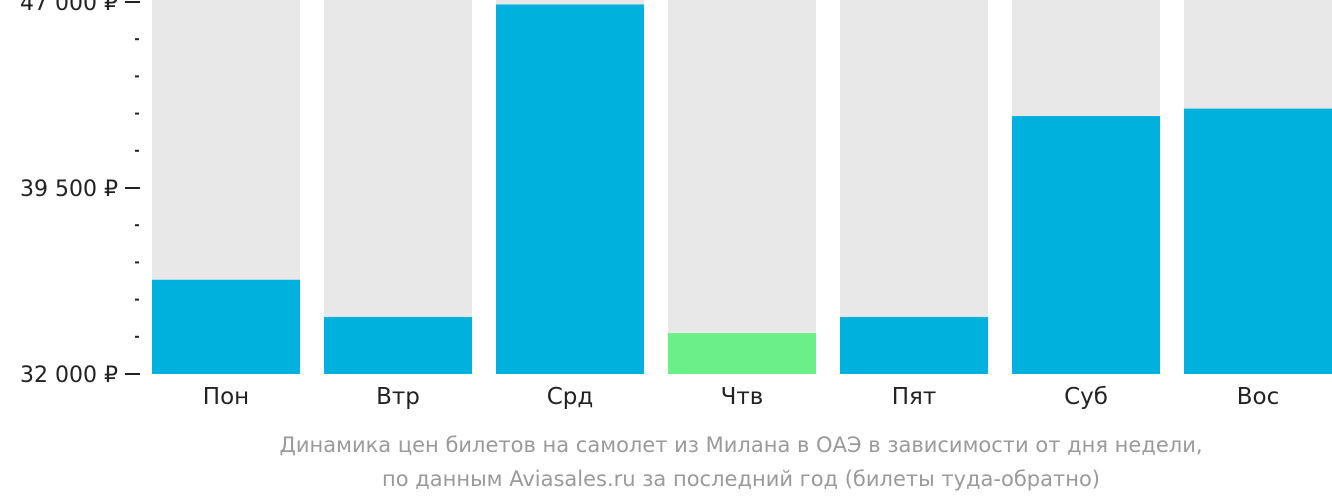 Image resolution: width=1332 pixels, height=502 pixels. What do you see at coordinates (69, 375) in the screenshot?
I see `y-tick-label: 32 000 ₽` at bounding box center [69, 375].